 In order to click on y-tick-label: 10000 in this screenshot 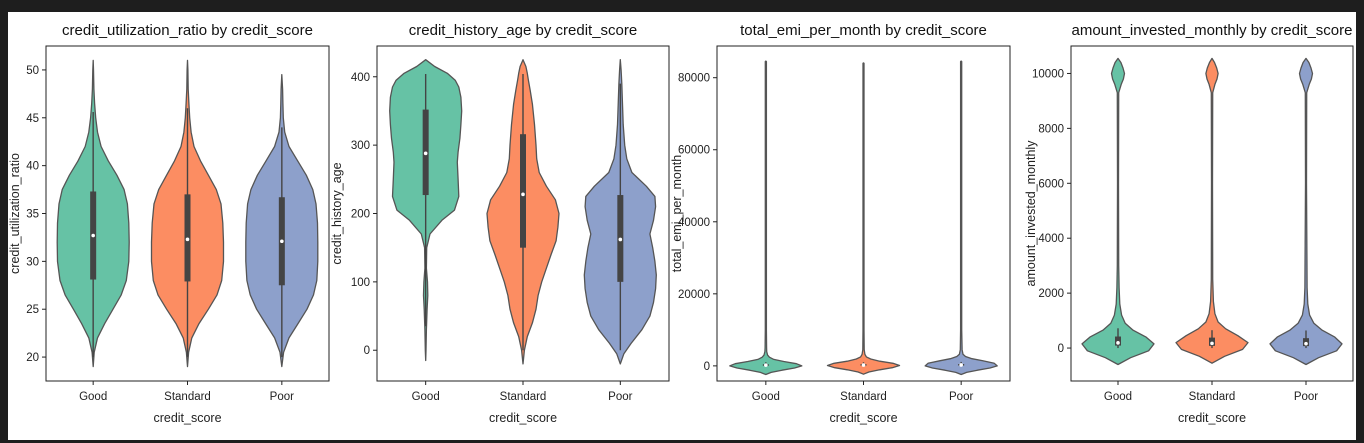, I will do `click(1048, 74)`.